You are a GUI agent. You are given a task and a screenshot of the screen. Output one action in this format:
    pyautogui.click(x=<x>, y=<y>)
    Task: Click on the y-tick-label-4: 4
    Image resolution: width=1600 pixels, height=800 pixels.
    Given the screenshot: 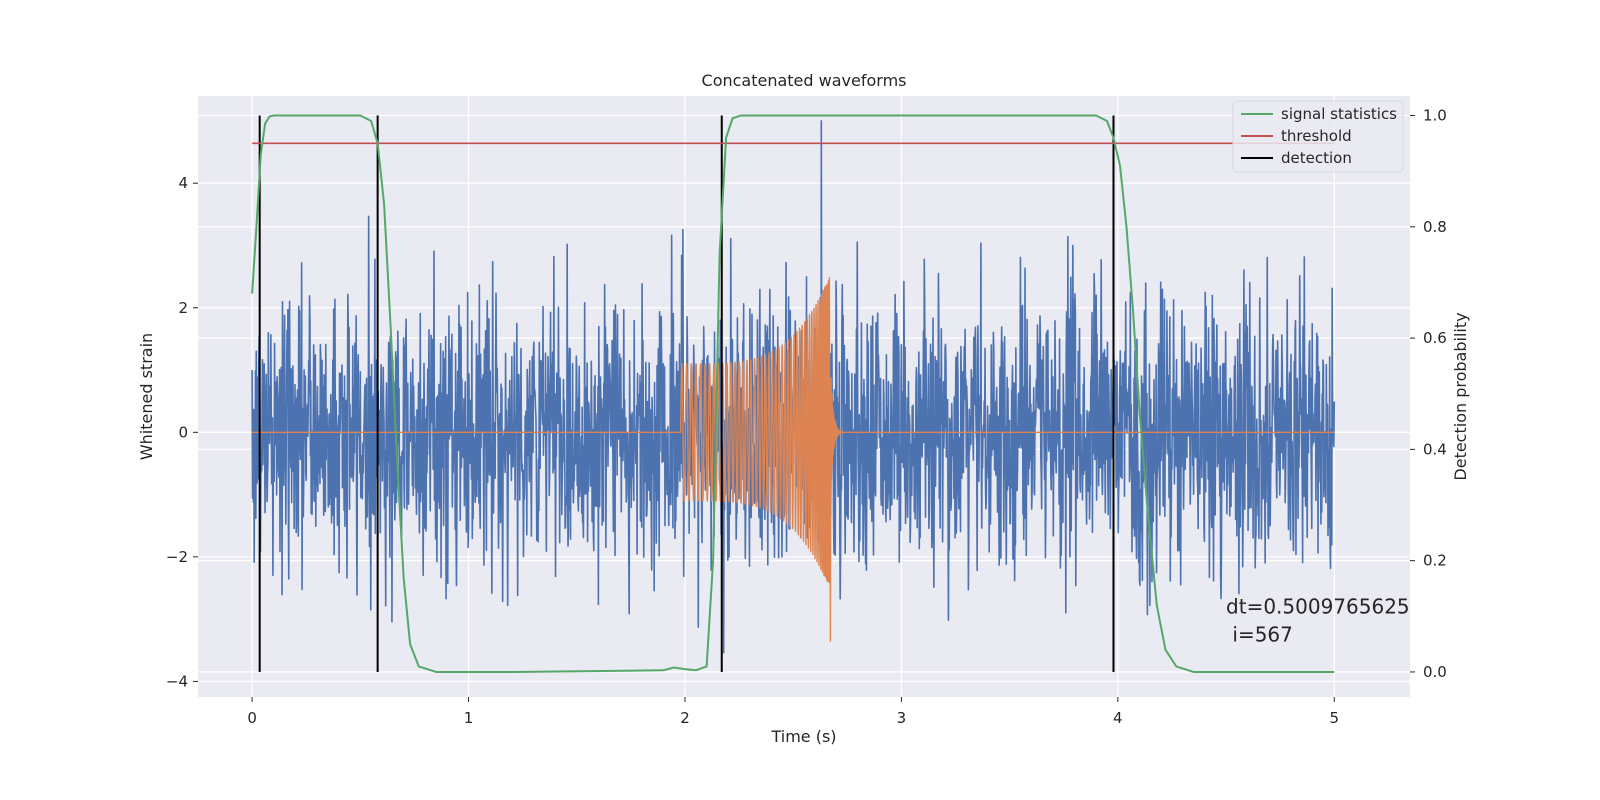 What is the action you would take?
    pyautogui.click(x=183, y=183)
    